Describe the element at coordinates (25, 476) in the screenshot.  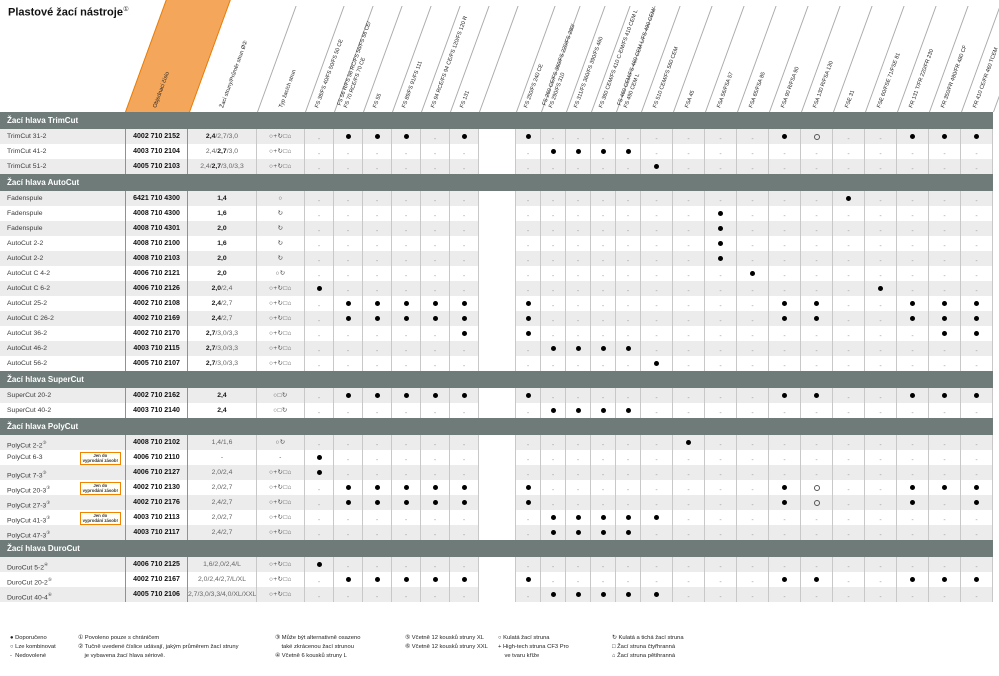
I see `product-name: PolyCut 7-3` at that location.